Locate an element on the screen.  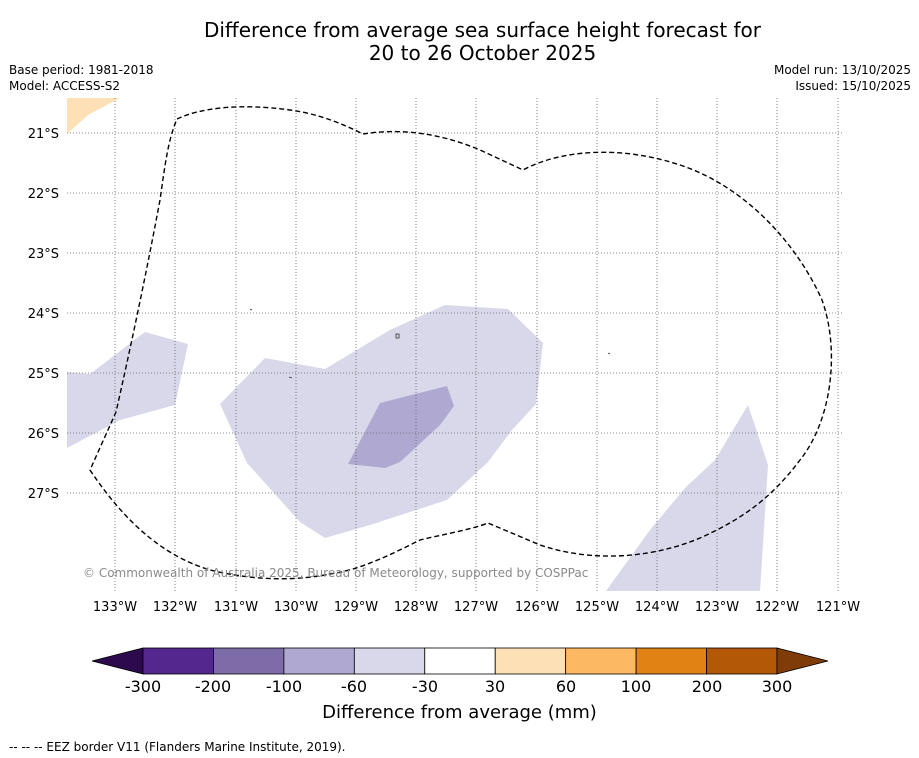
lon-label: 127°W is located at coordinates (476, 607).